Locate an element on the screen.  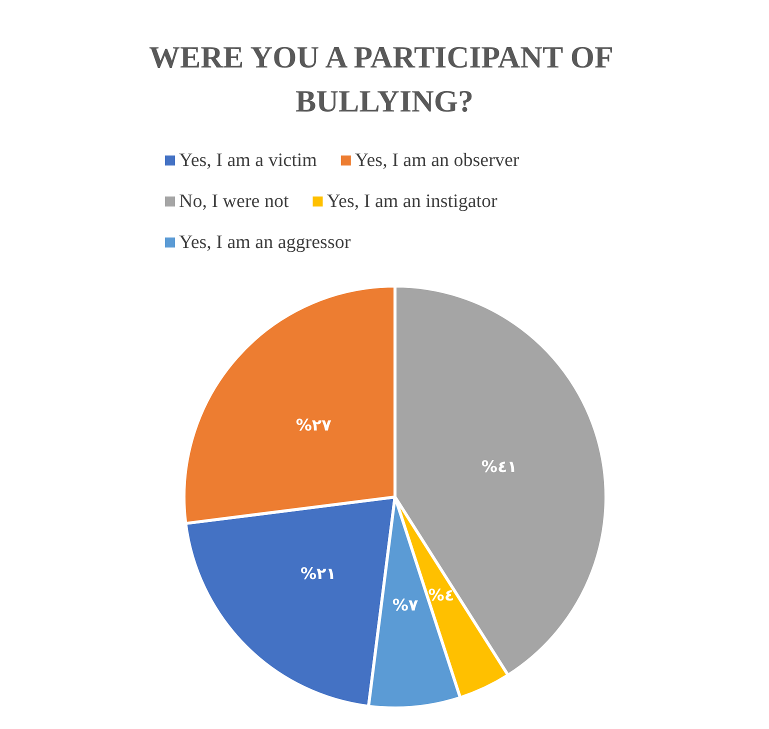
legend-label: Yes, I am a victim is located at coordinates (248, 160).